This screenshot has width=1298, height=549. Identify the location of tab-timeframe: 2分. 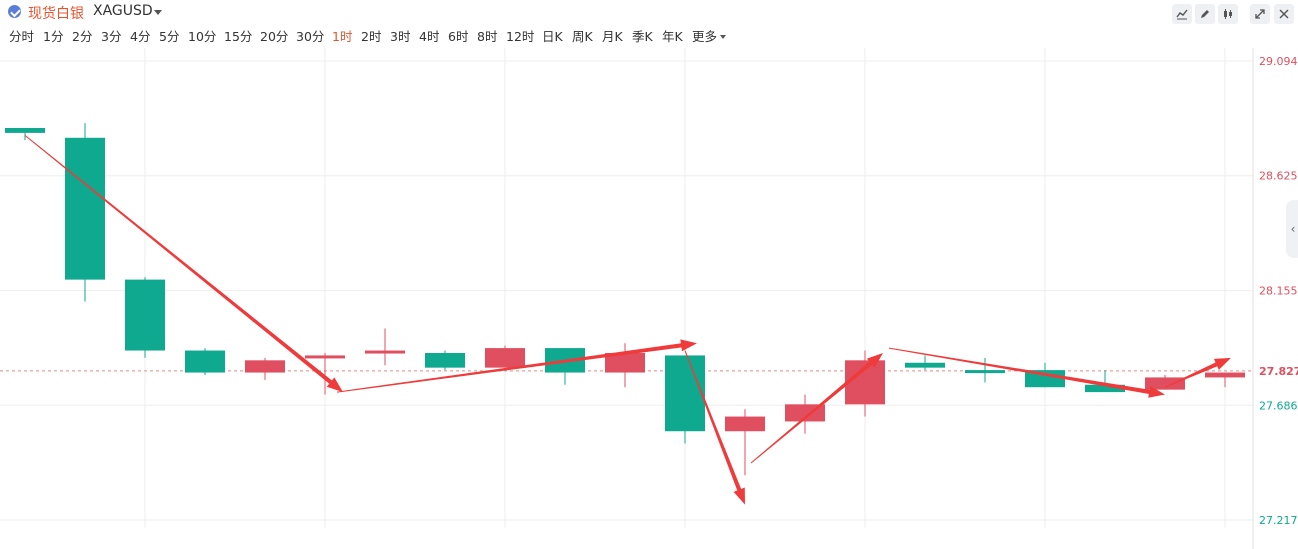
(82, 36).